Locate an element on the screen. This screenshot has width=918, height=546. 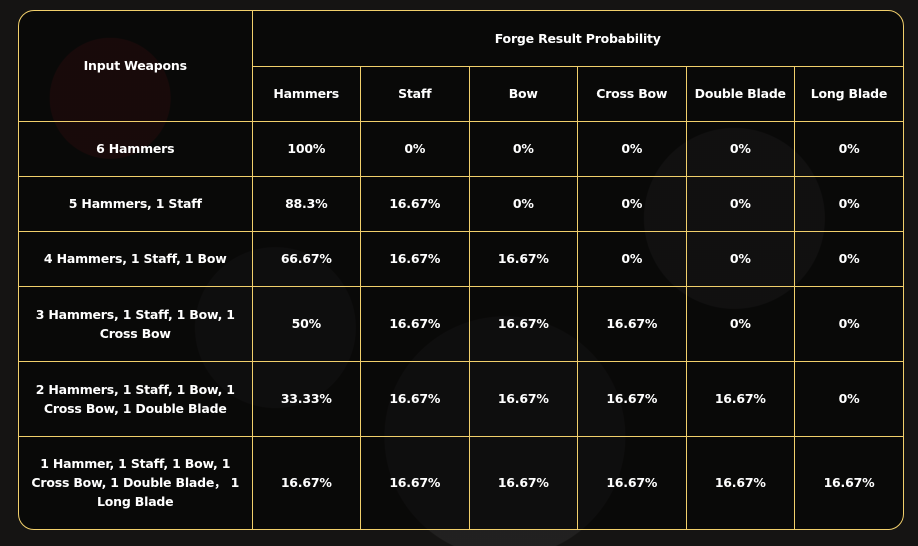
table-row: 6 Hammers 100% 0% 0% 0% 0% 0% is located at coordinates (461, 148).